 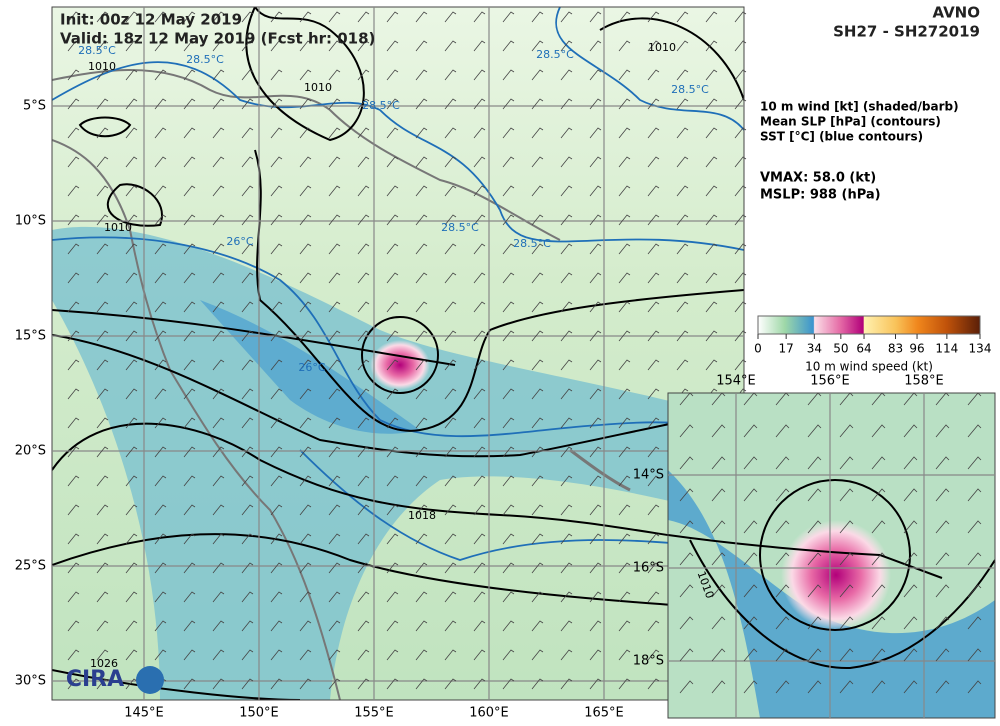 What do you see at coordinates (924, 381) in the screenshot?
I see `lon-label: 158°E` at bounding box center [924, 381].